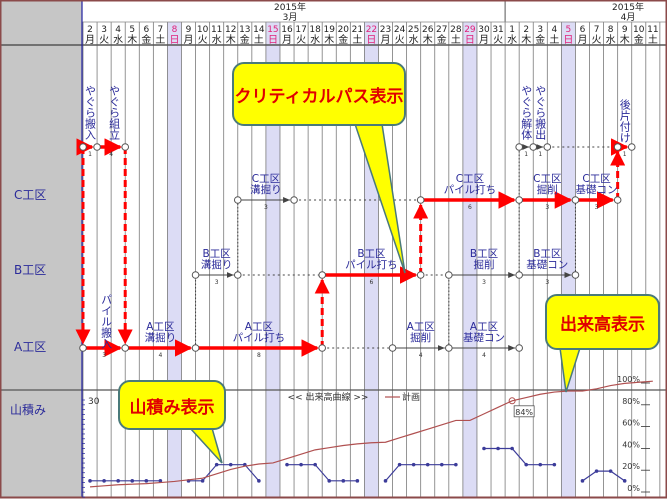 The width and height of the screenshot is (667, 500). I want to click on task-duration: 1, so click(90, 154).